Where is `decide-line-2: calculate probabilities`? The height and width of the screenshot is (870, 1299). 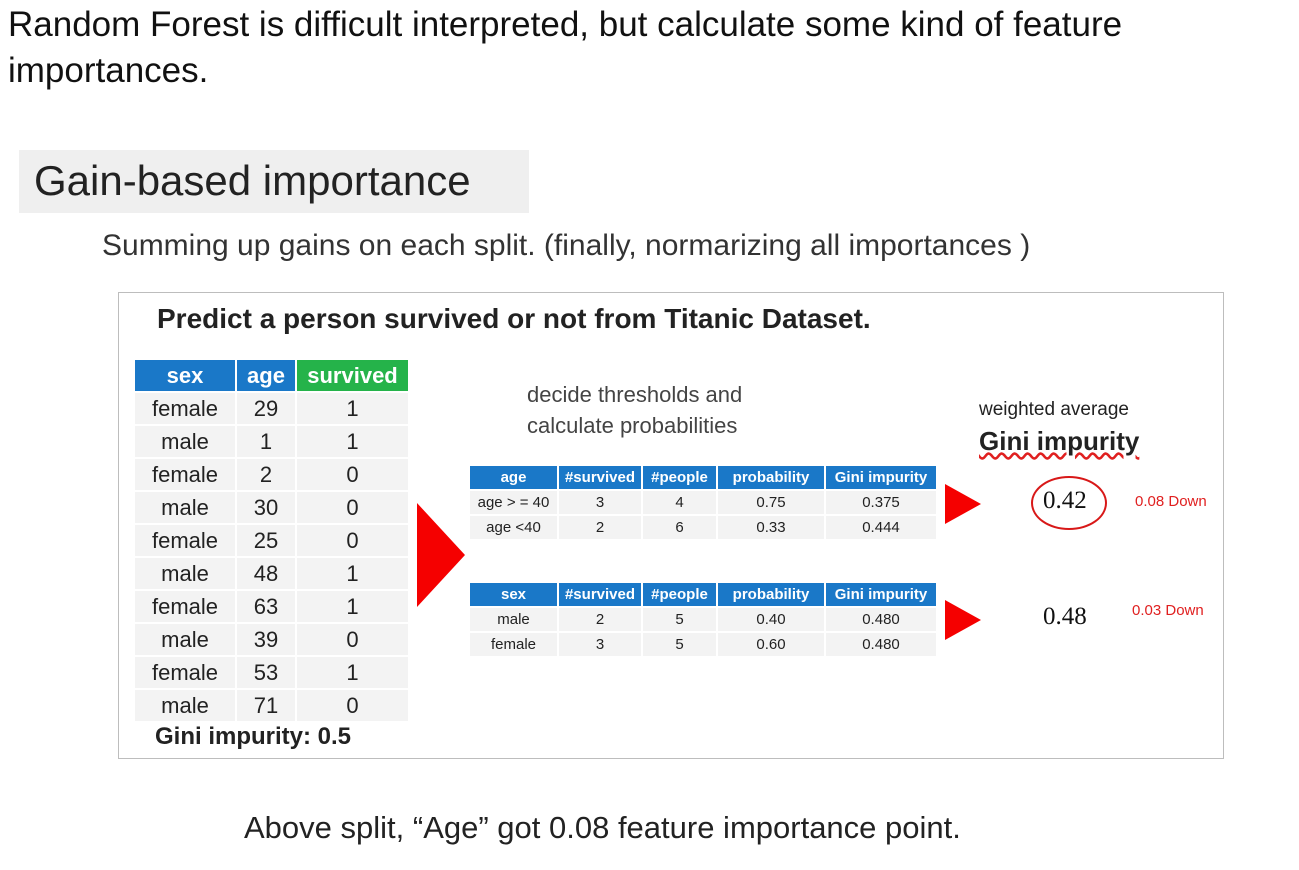
decide-line-2: calculate probabilities is located at coordinates (632, 425).